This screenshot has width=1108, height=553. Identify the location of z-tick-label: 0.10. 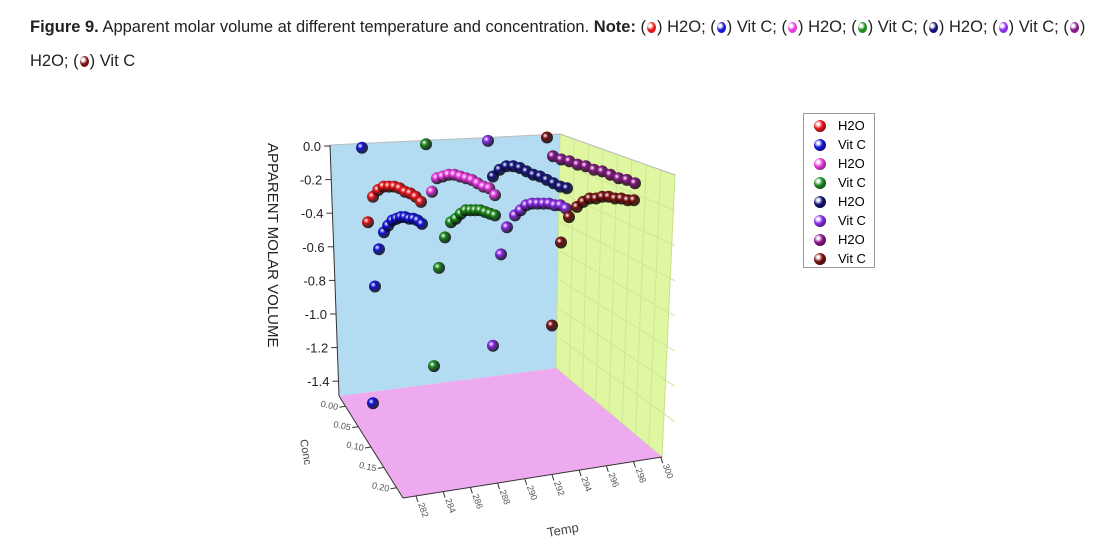
(354, 446).